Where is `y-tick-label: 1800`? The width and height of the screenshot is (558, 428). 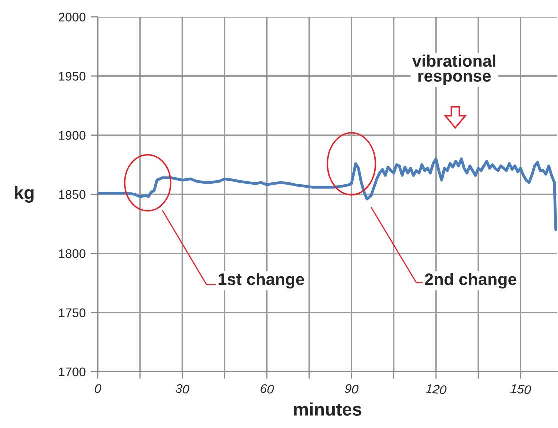 y-tick-label: 1800 is located at coordinates (72, 253).